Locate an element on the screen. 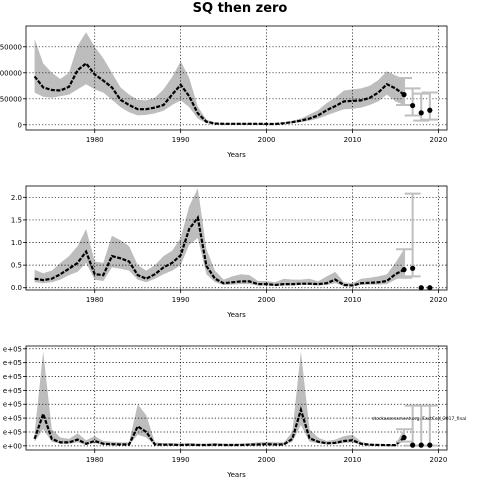 This screenshot has height=480, width=480. y-tick-label: 2.0 is located at coordinates (16, 198).